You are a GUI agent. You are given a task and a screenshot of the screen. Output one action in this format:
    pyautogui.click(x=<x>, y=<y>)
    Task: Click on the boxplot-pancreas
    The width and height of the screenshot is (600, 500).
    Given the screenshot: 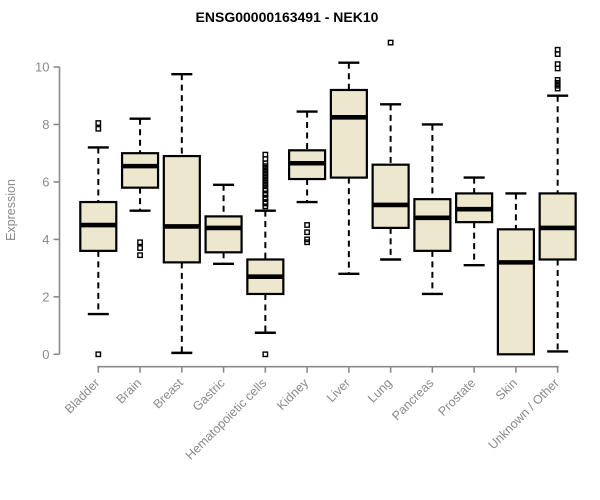 What is the action you would take?
    pyautogui.click(x=432, y=209)
    